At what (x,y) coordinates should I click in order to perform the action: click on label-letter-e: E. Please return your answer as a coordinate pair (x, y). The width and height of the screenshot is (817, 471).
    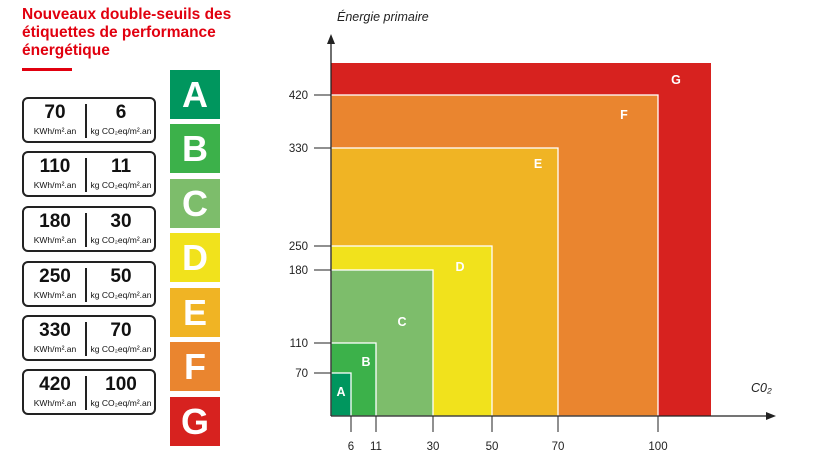
    Looking at the image, I should click on (195, 312).